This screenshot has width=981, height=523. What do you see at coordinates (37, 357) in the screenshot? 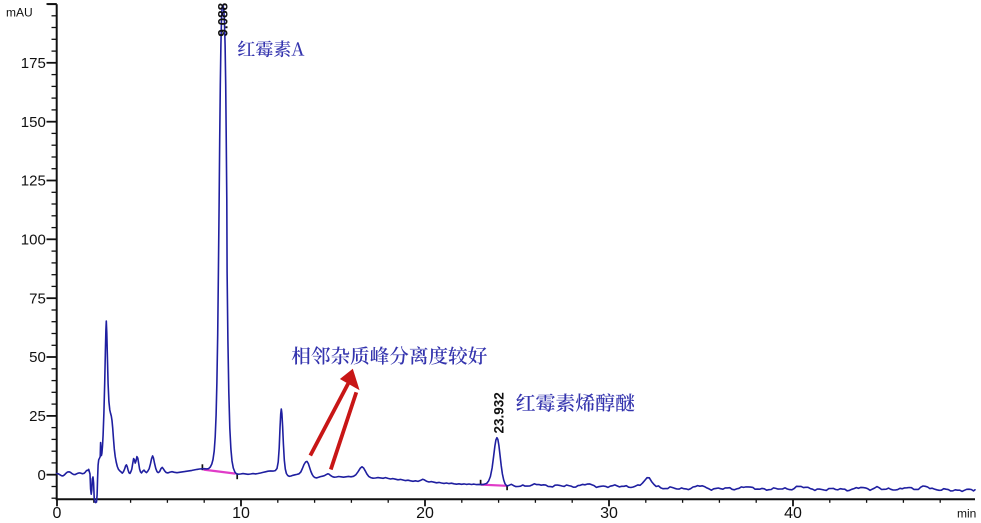
I see `svg-text: 50` at bounding box center [37, 357].